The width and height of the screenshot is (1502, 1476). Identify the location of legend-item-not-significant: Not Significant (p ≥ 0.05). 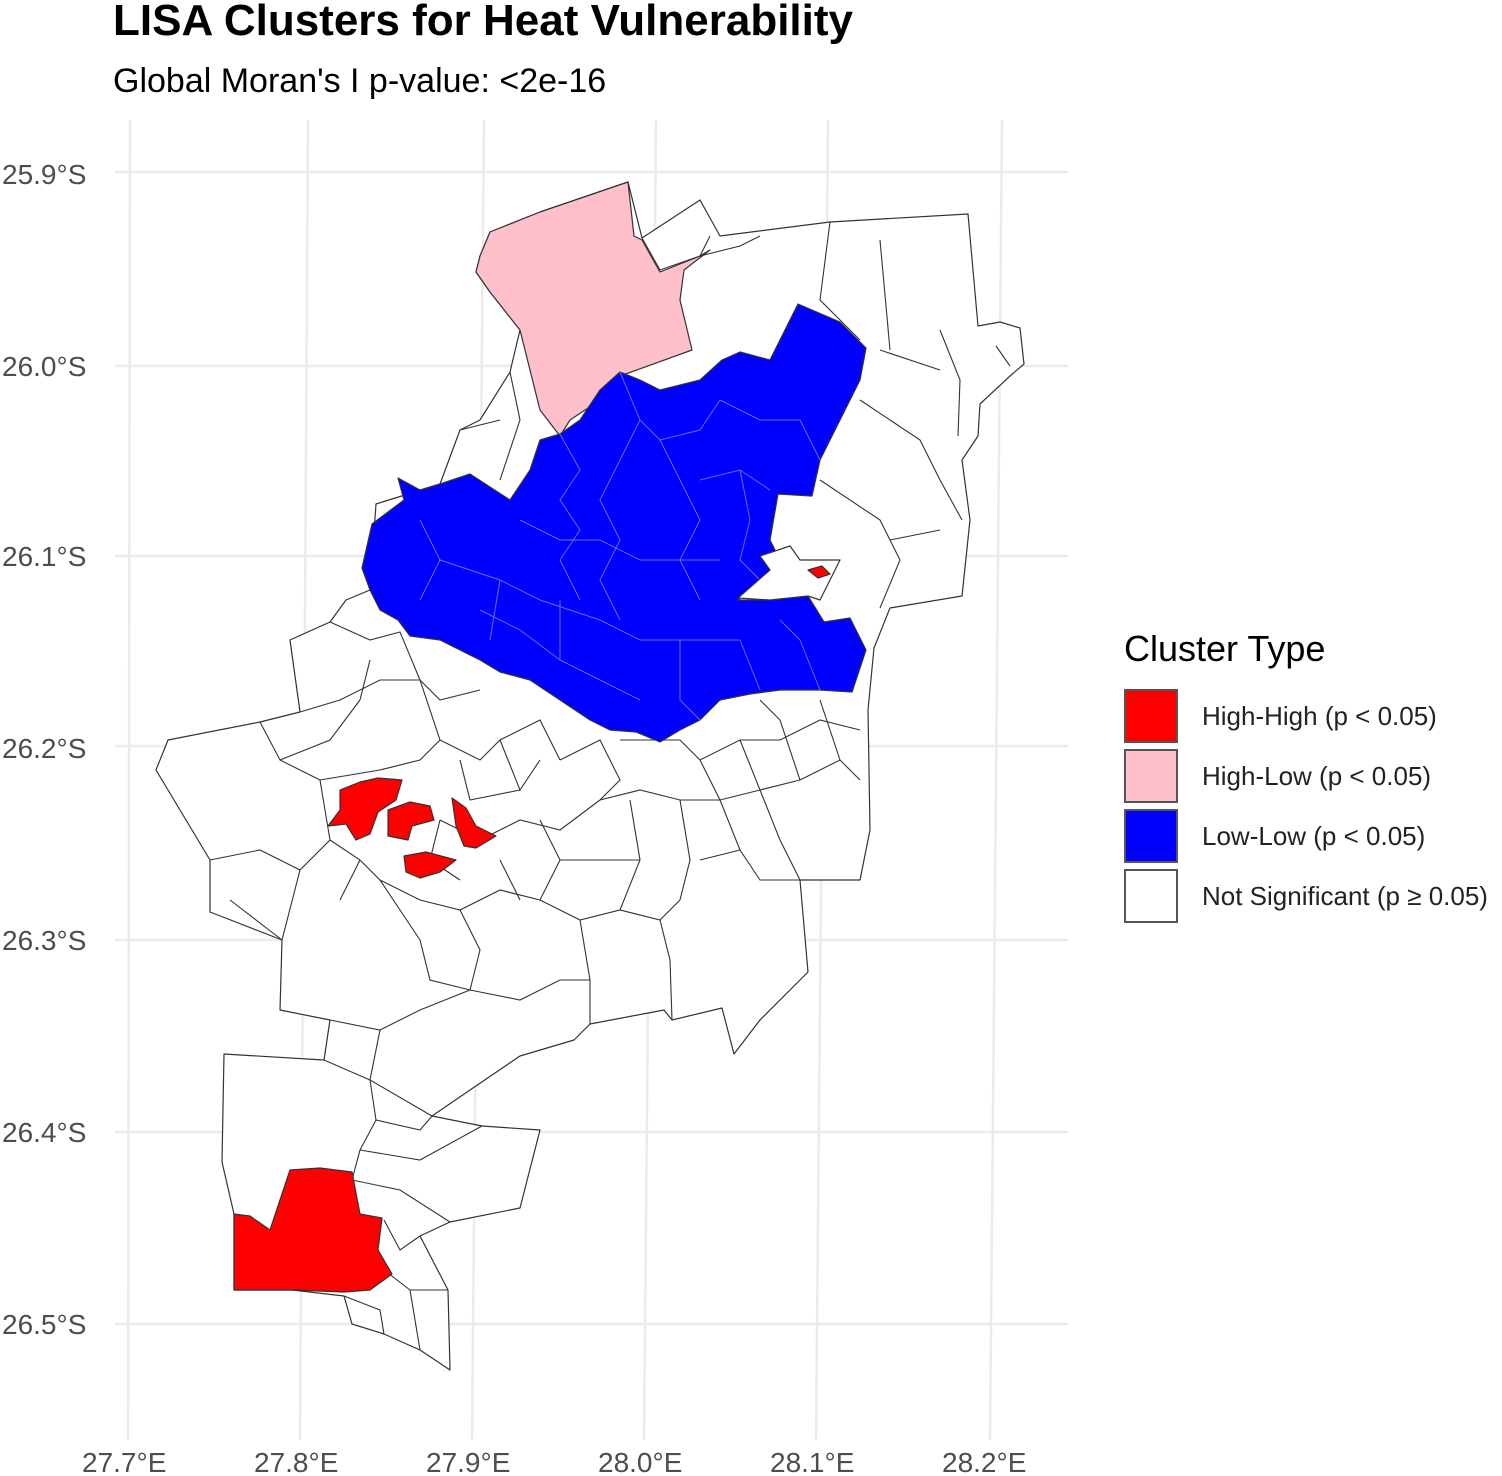
(1306, 896).